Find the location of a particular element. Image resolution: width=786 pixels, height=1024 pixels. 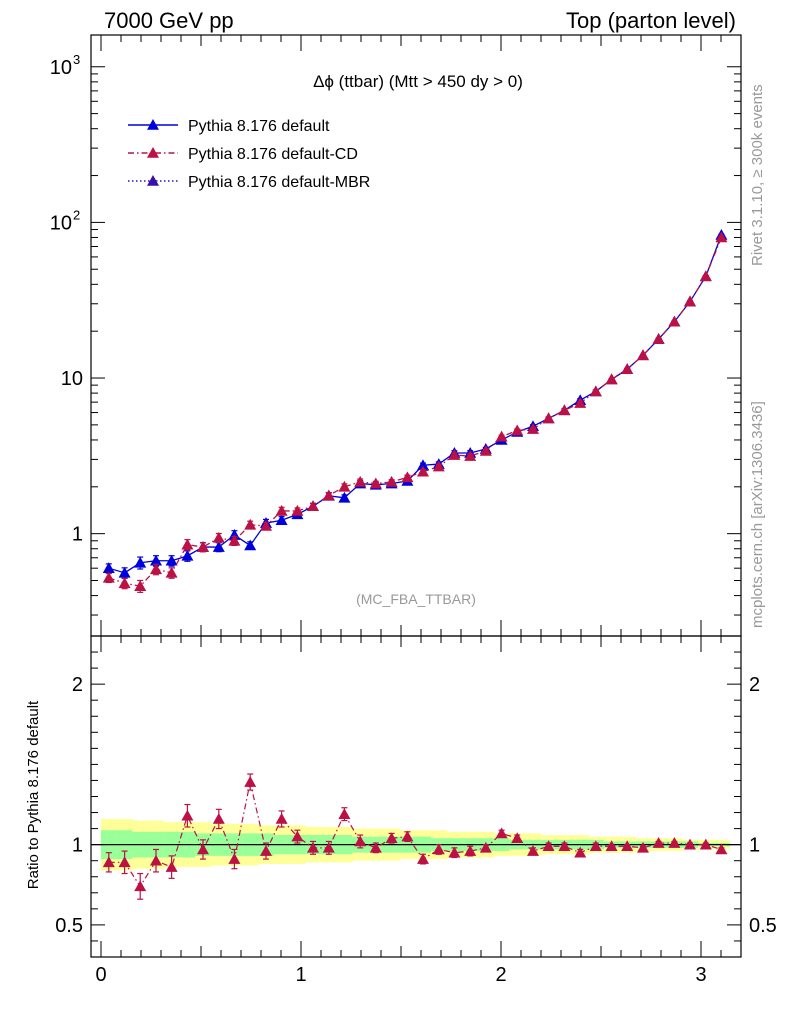

x-tick-label: 2 is located at coordinates (500, 975).